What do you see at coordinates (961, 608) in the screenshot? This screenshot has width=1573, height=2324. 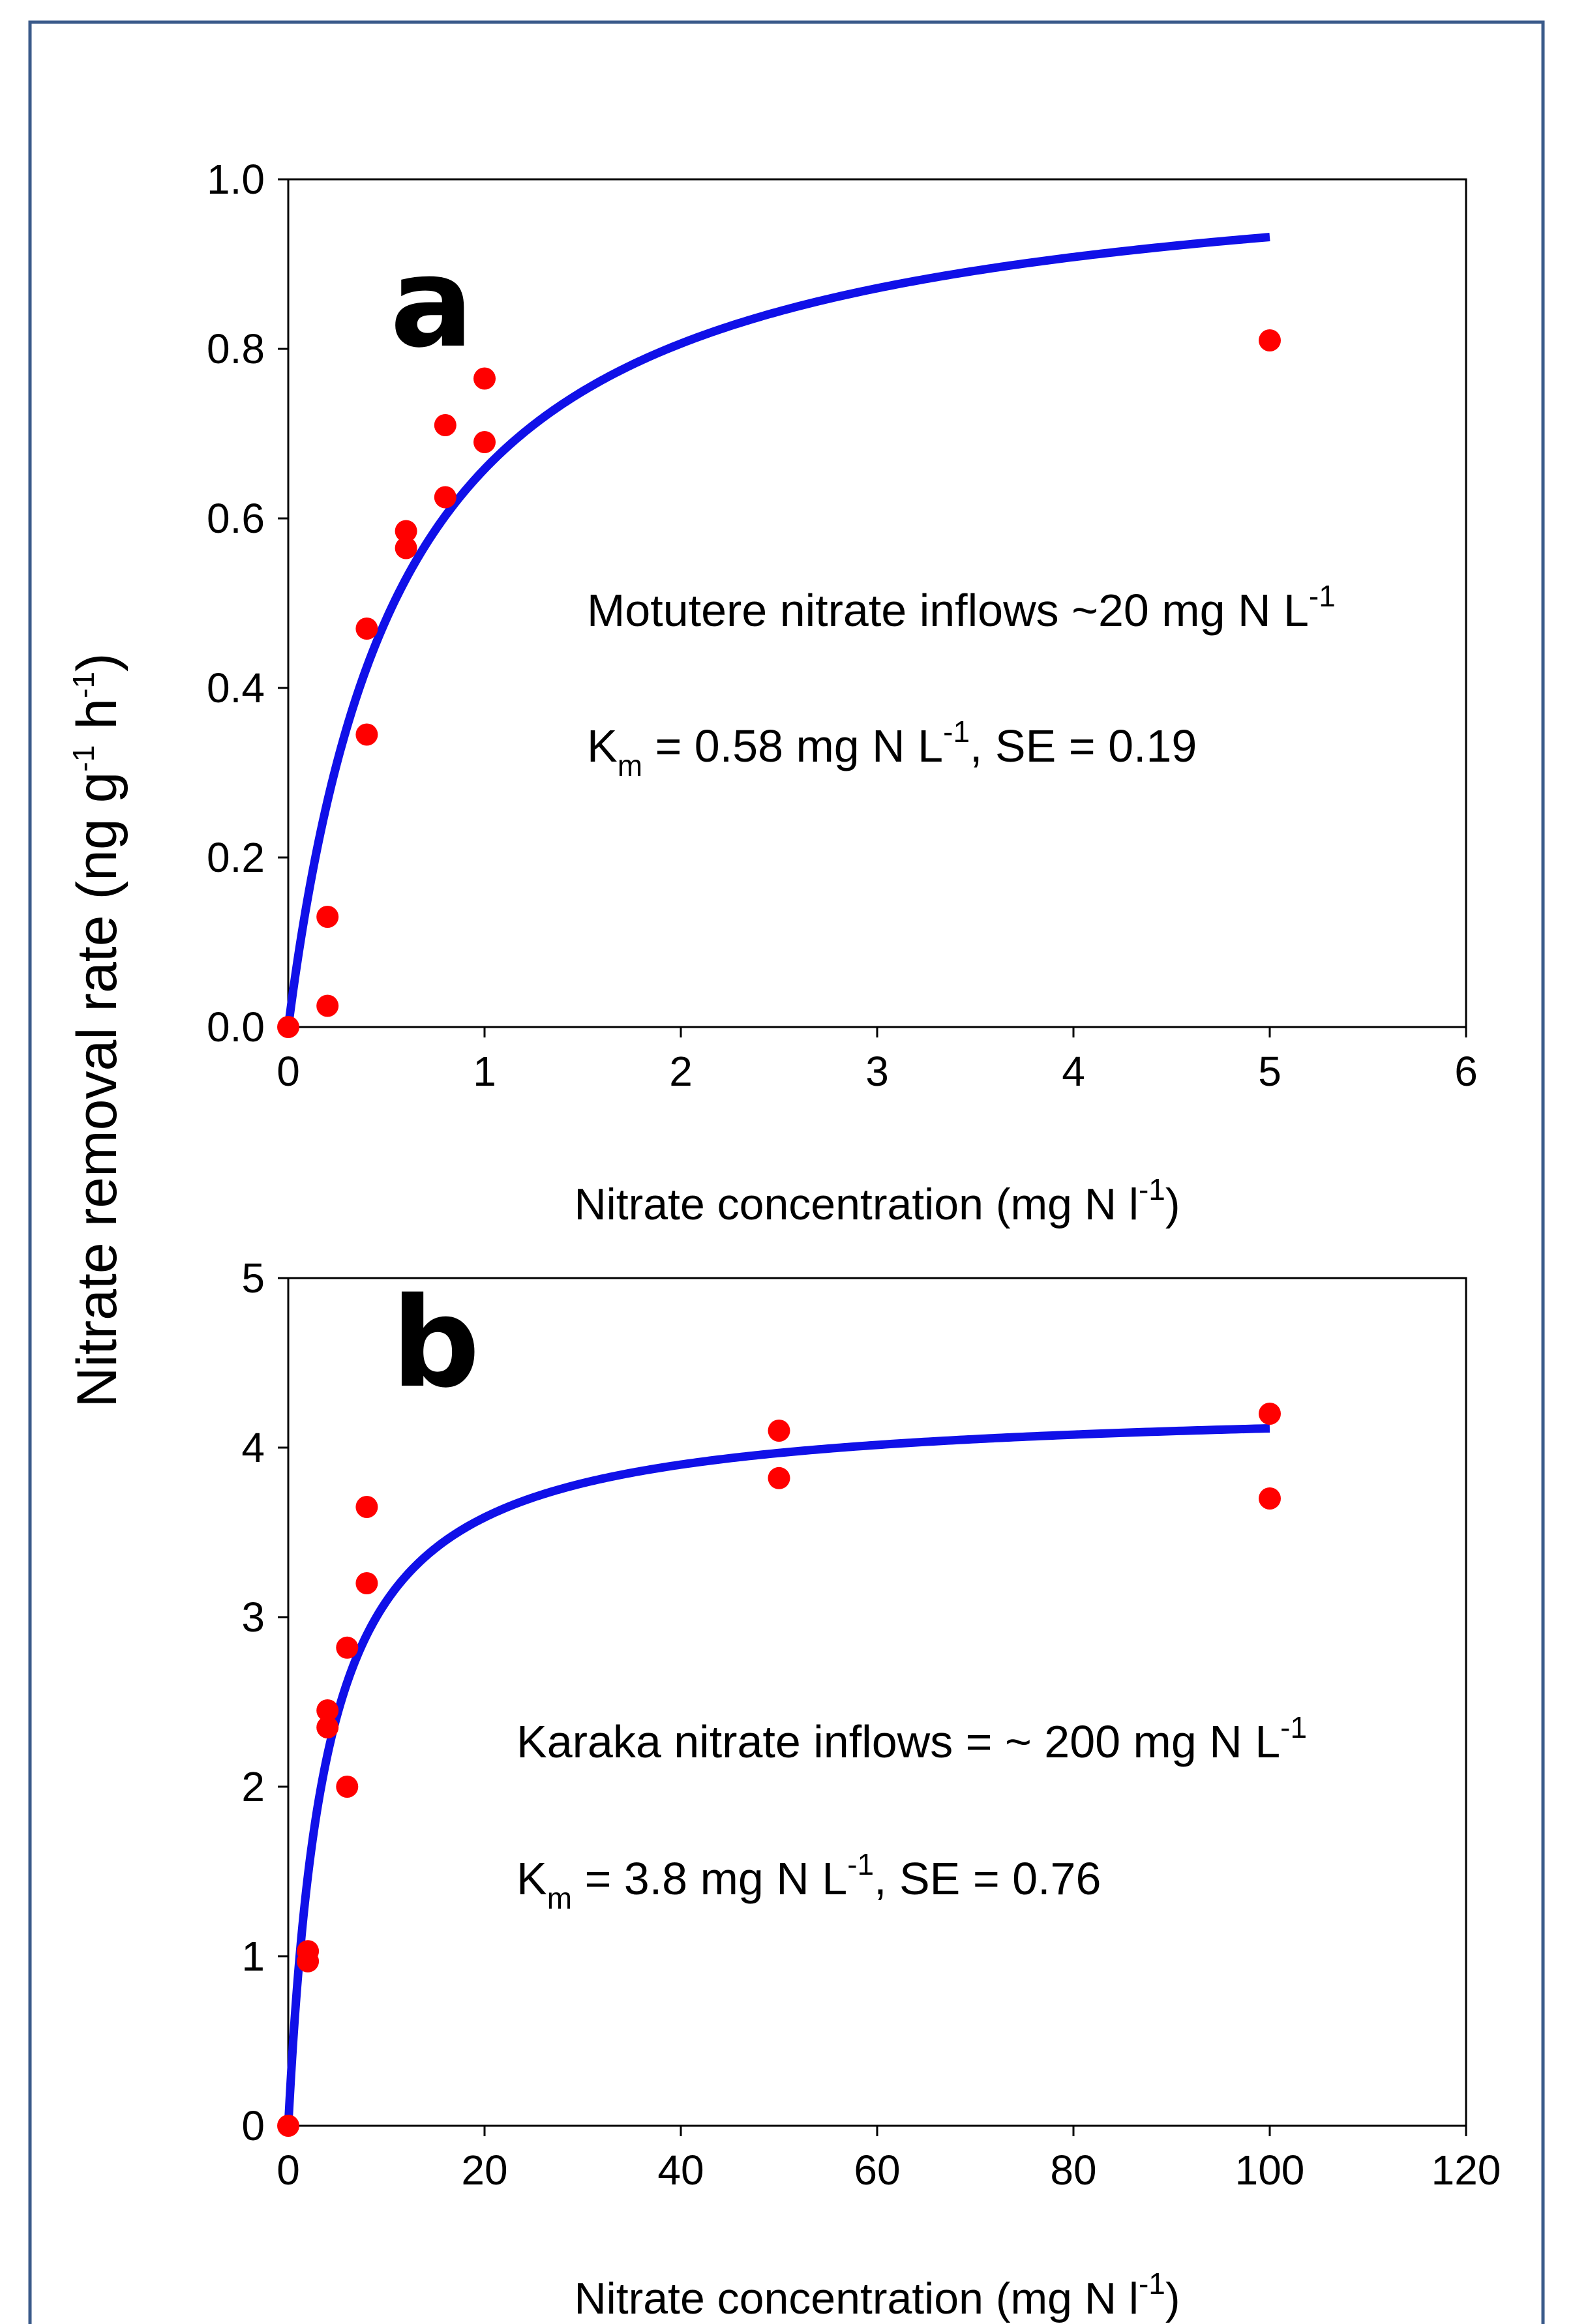 I see `panel-a-annotation-inflow: Motutere nitrate inflows ~20 mg N L-1` at bounding box center [961, 608].